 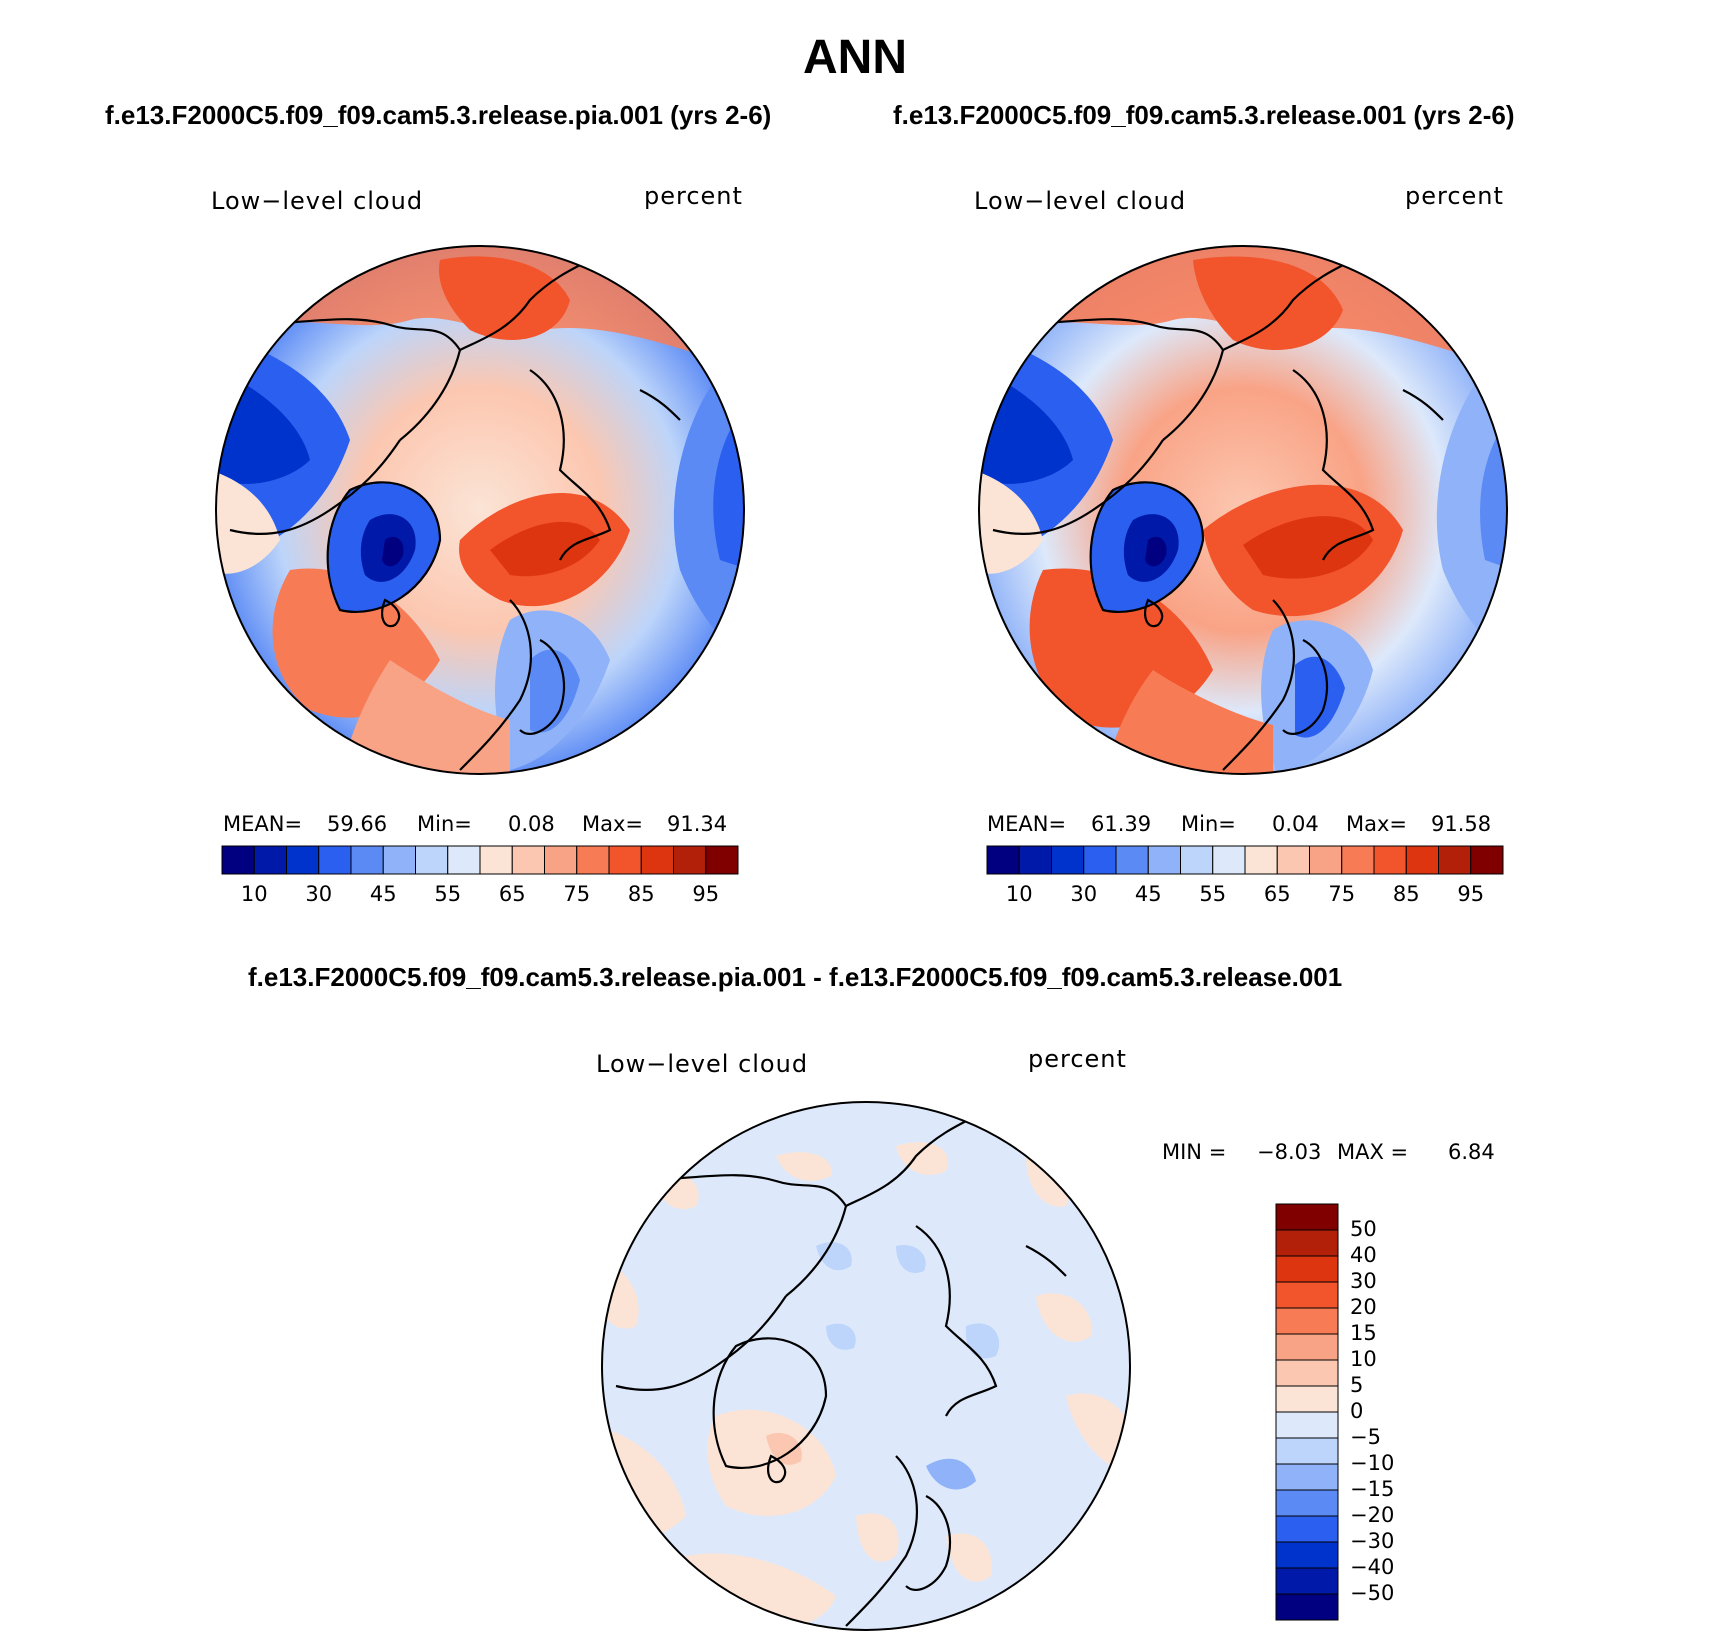 I want to click on panel-1-max-value: 91.34, so click(x=697, y=824).